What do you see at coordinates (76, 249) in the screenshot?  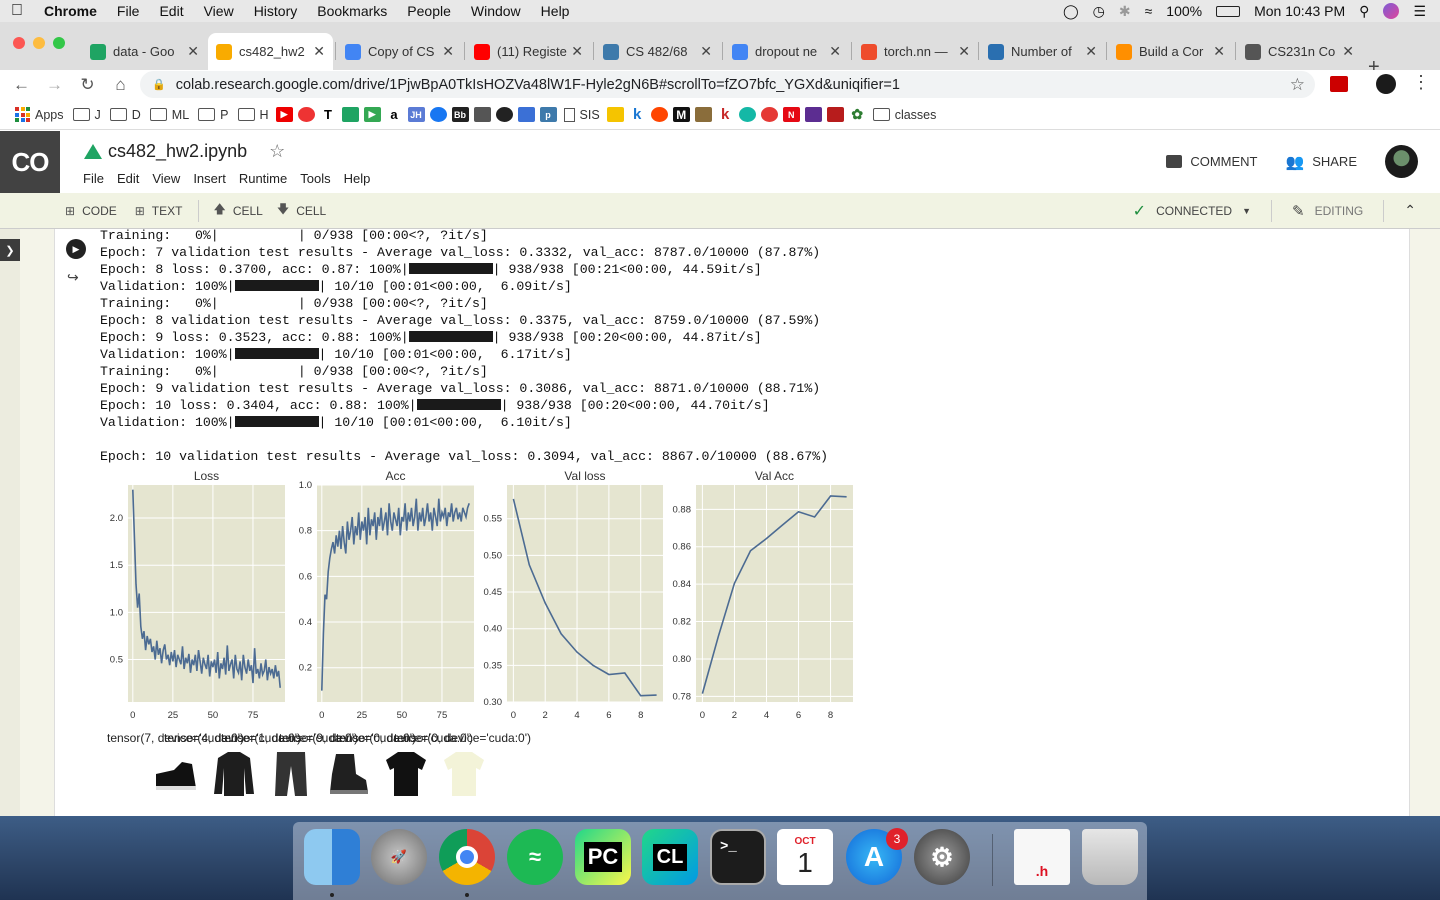 I see `run-cell-button: ▶` at bounding box center [76, 249].